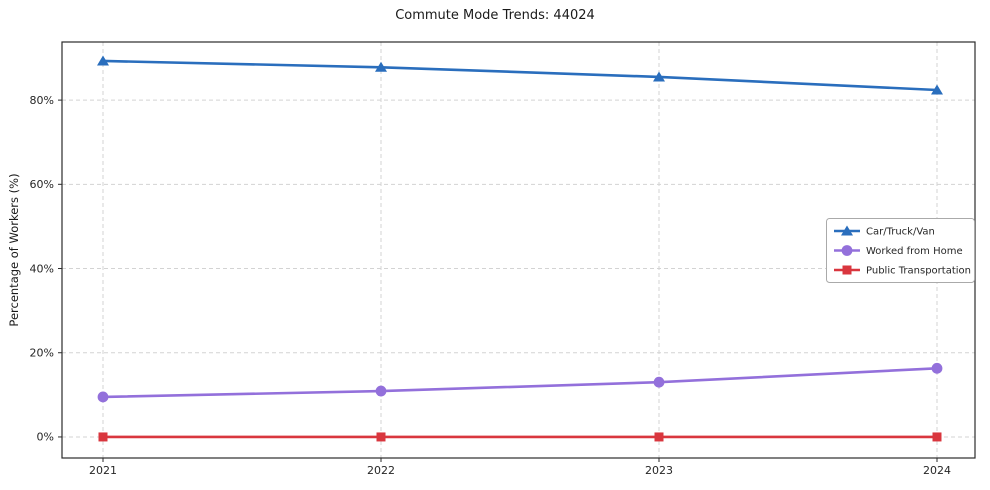  I want to click on series-line-car-truck-van, so click(520, 75).